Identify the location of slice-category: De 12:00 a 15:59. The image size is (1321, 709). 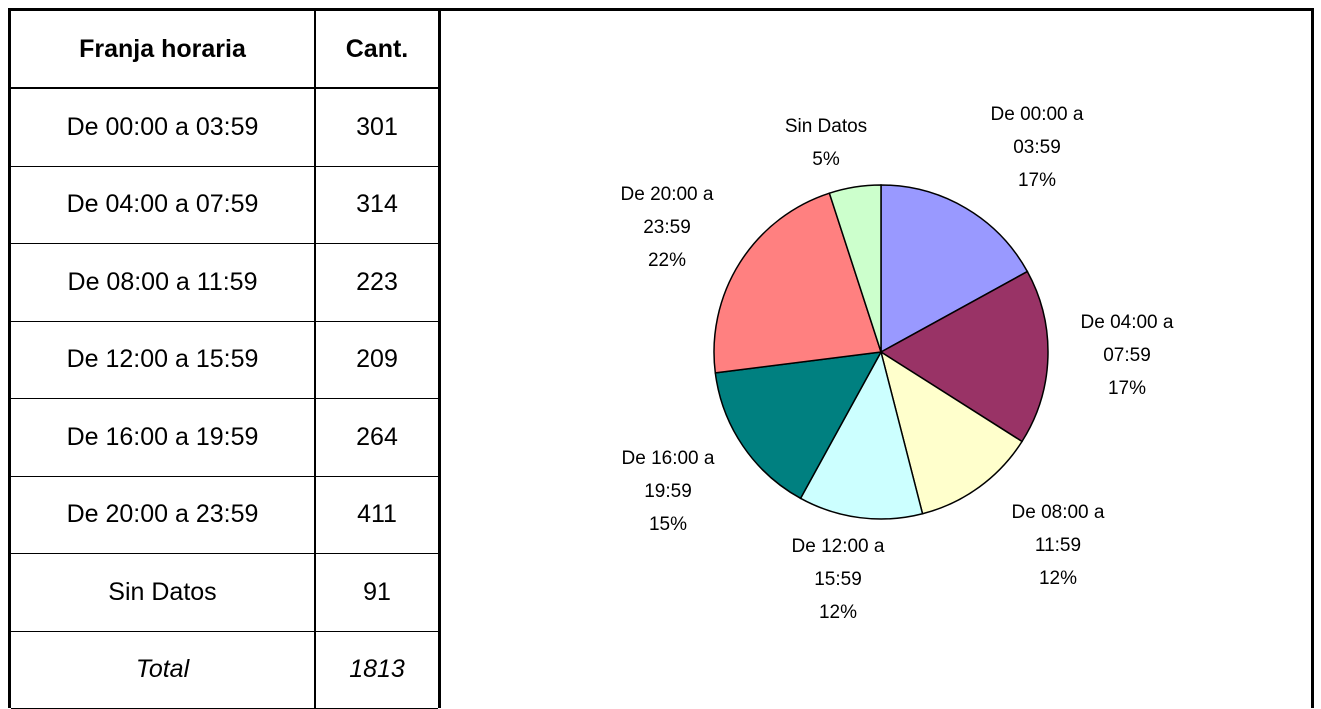
(838, 563).